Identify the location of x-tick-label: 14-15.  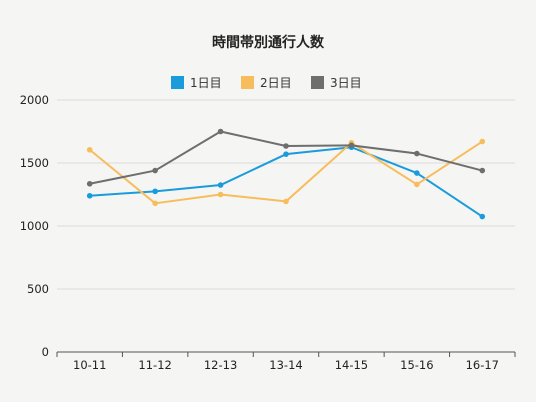
(351, 365).